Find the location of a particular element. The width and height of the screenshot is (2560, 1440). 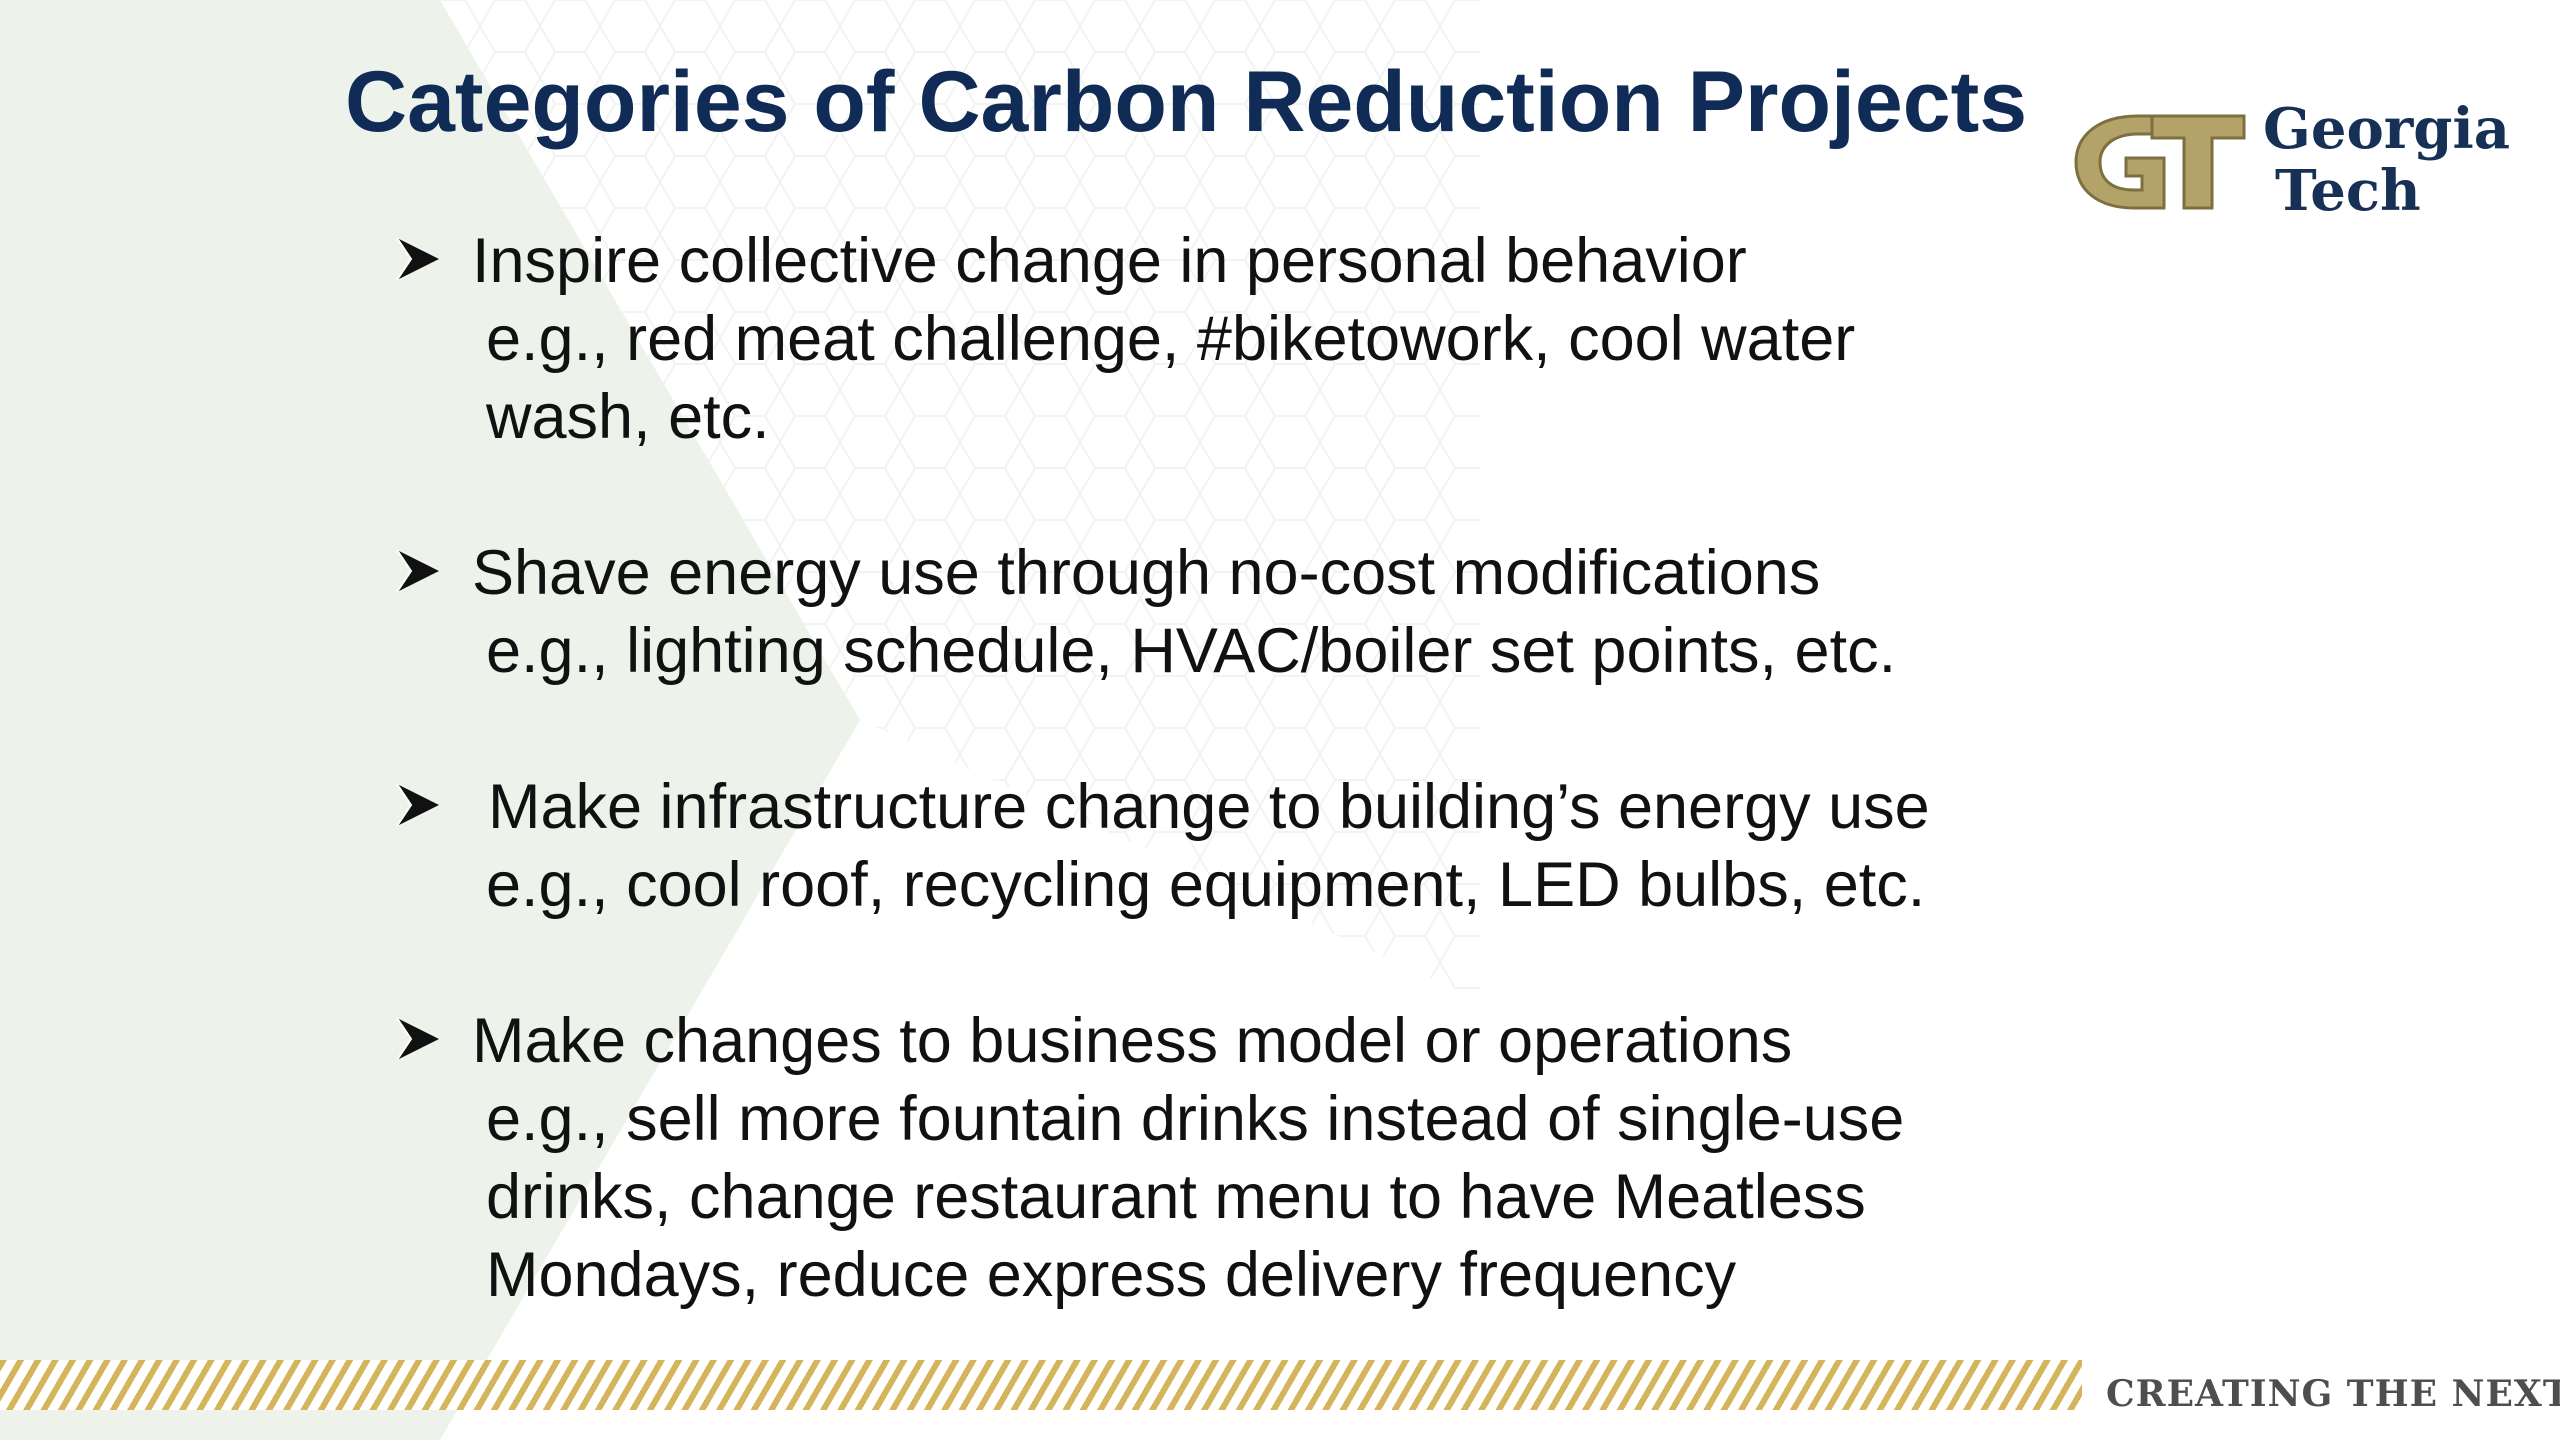

footer-stripe is located at coordinates (1041, 1385).